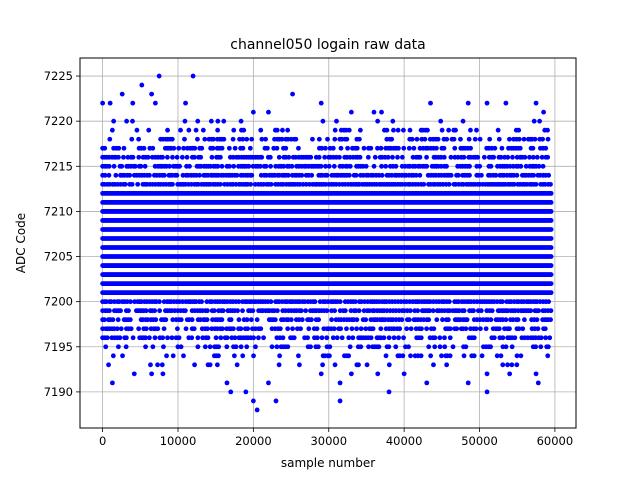 This screenshot has height=480, width=640. What do you see at coordinates (178, 441) in the screenshot?
I see `x-tick-label: 10000` at bounding box center [178, 441].